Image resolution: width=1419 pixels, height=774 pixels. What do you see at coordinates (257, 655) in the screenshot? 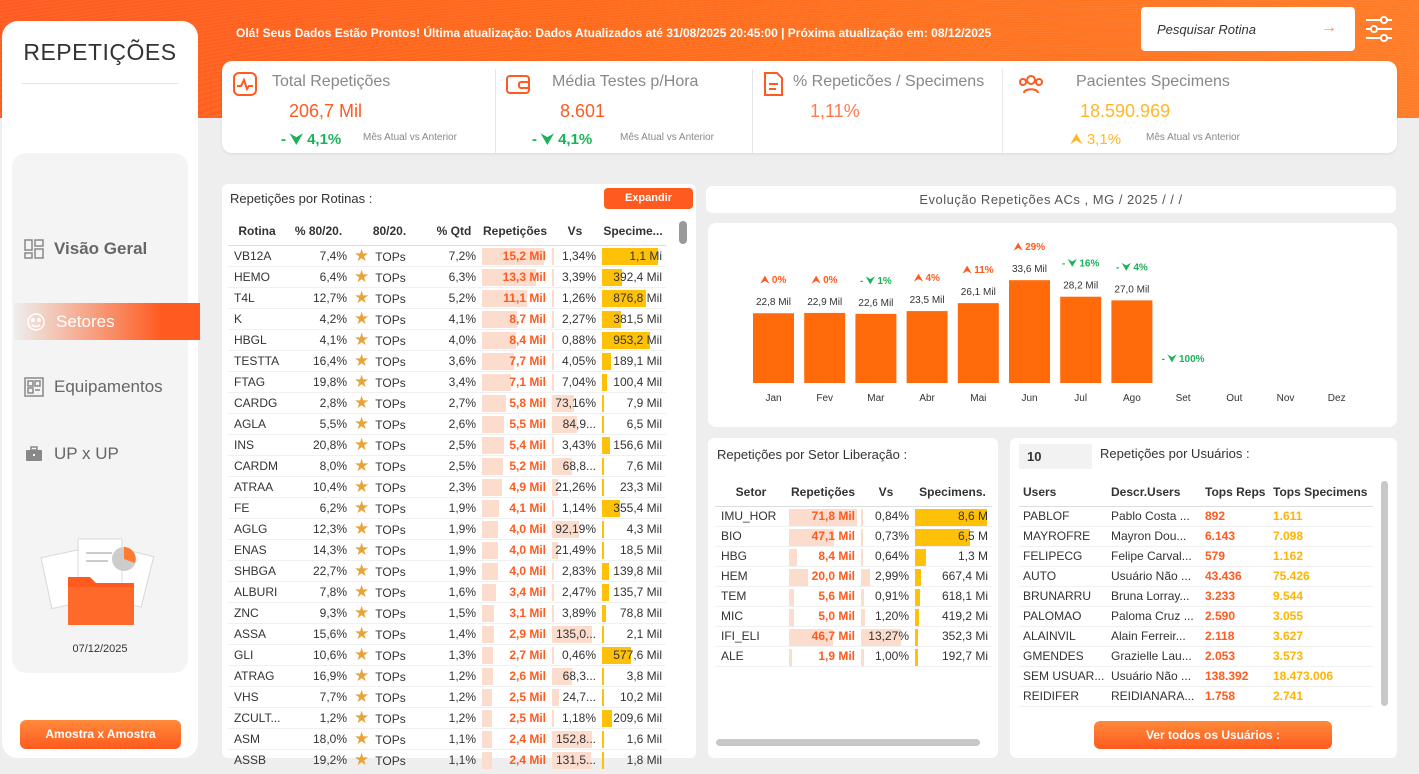
I see `table-cell: GLI` at bounding box center [257, 655].